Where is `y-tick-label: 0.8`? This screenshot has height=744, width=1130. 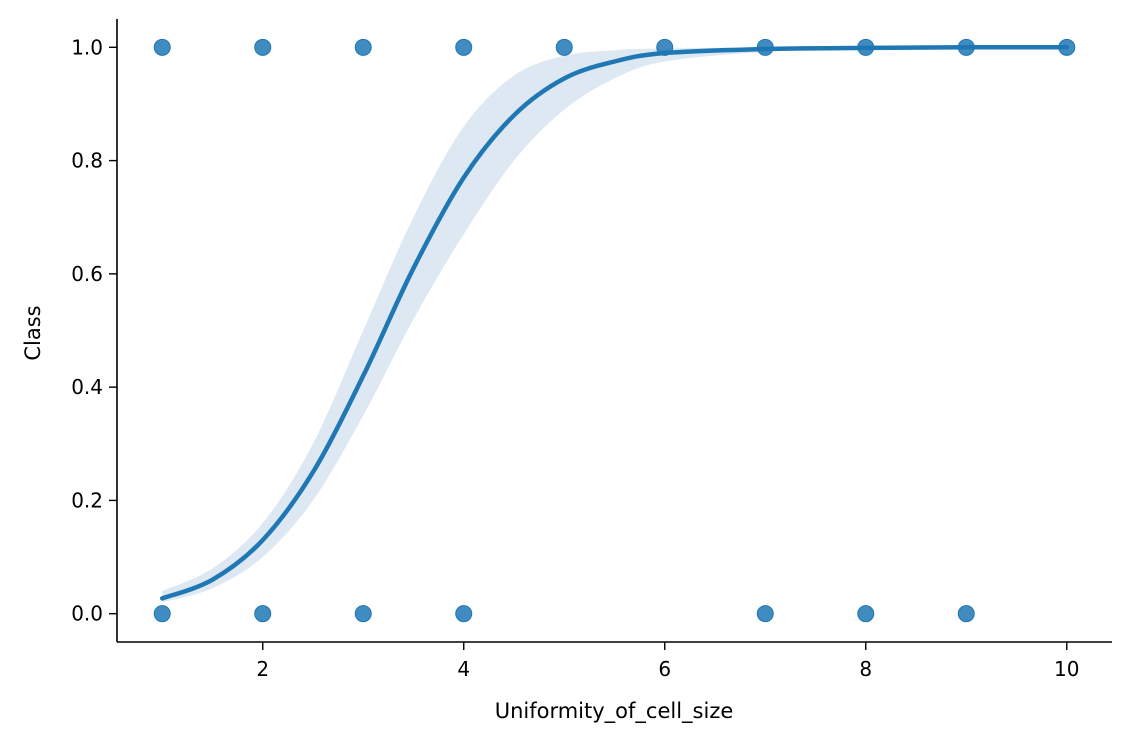 y-tick-label: 0.8 is located at coordinates (87, 161).